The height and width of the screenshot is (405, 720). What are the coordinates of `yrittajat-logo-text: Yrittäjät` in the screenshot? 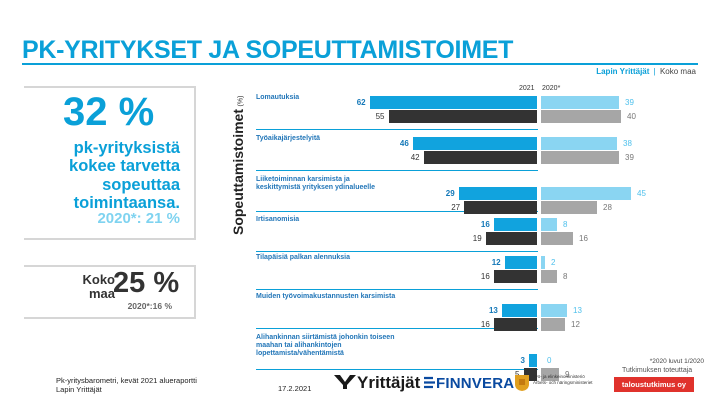 It's located at (389, 382).